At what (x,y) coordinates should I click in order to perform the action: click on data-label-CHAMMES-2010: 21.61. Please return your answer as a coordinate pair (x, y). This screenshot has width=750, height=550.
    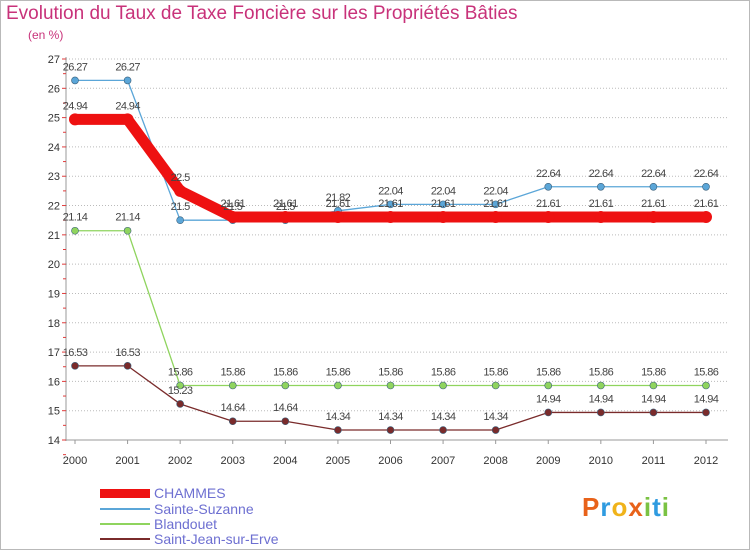
    Looking at the image, I should click on (601, 204).